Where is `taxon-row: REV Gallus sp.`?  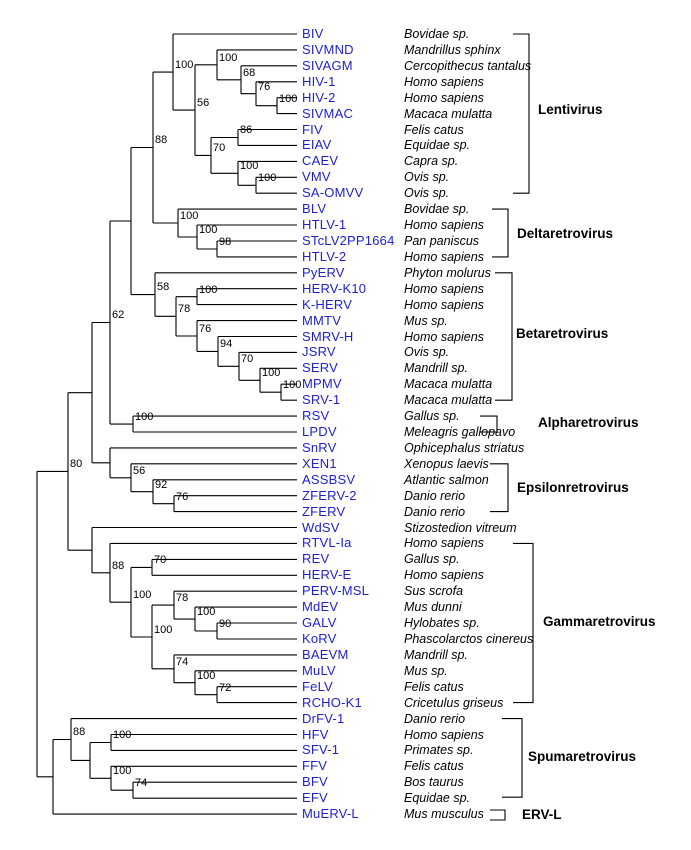
taxon-row: REV Gallus sp. is located at coordinates (345, 559).